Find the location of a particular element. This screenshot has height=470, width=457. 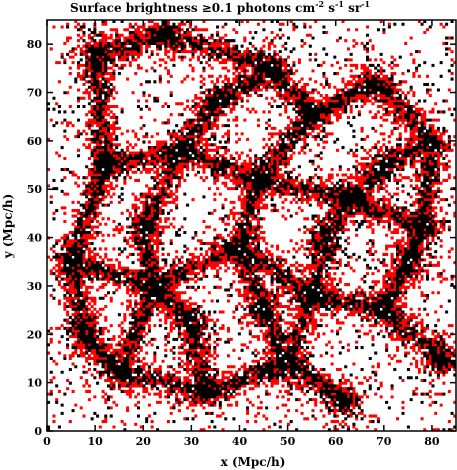

x-tick-label: 30 is located at coordinates (192, 441).